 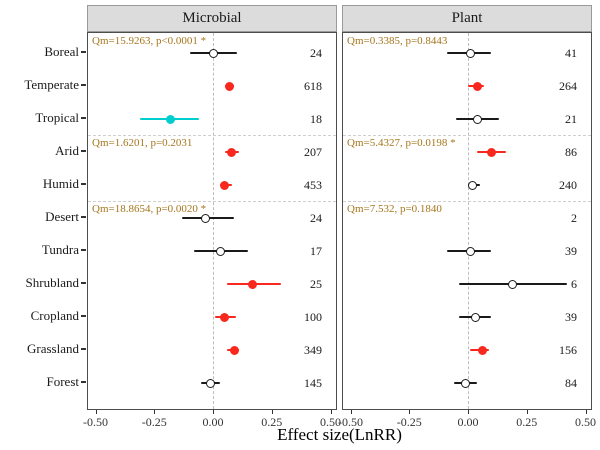 I want to click on sample-size: 207, so click(x=313, y=152).